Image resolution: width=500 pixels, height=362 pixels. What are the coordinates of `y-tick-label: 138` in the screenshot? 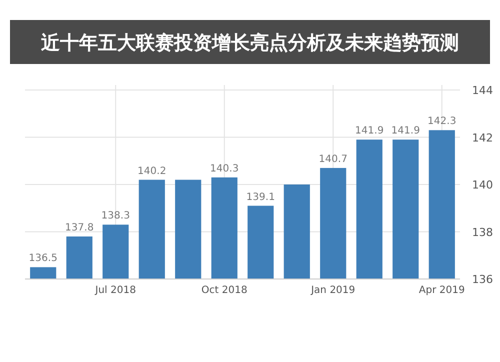 It's located at (482, 232).